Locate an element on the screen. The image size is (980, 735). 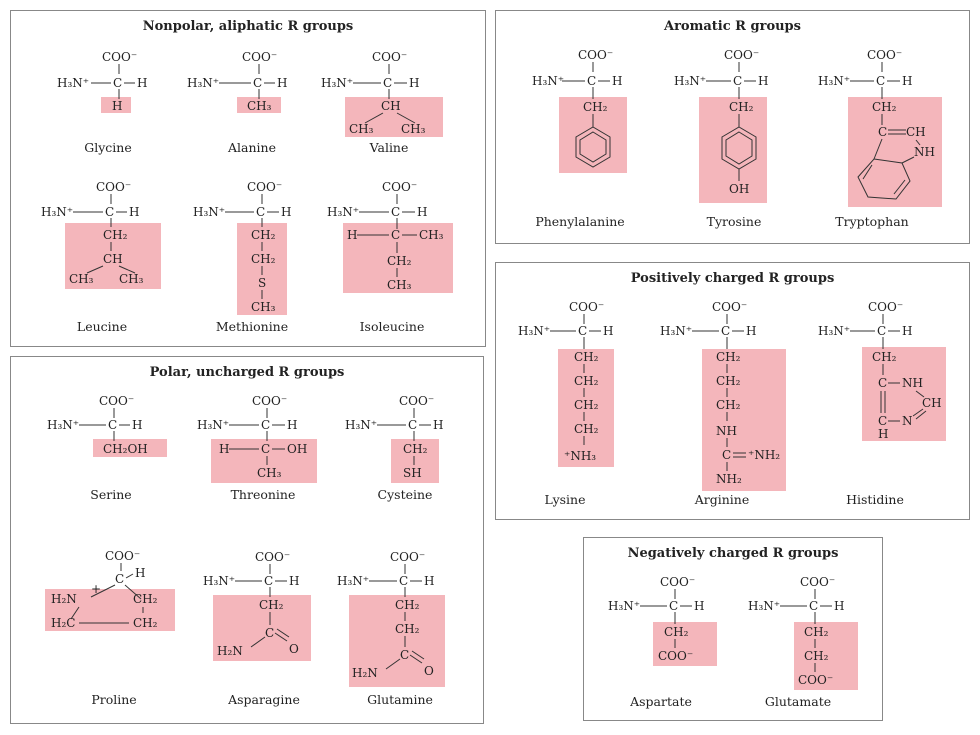
amino-acid-name: Isoleucine is located at coordinates (392, 326).